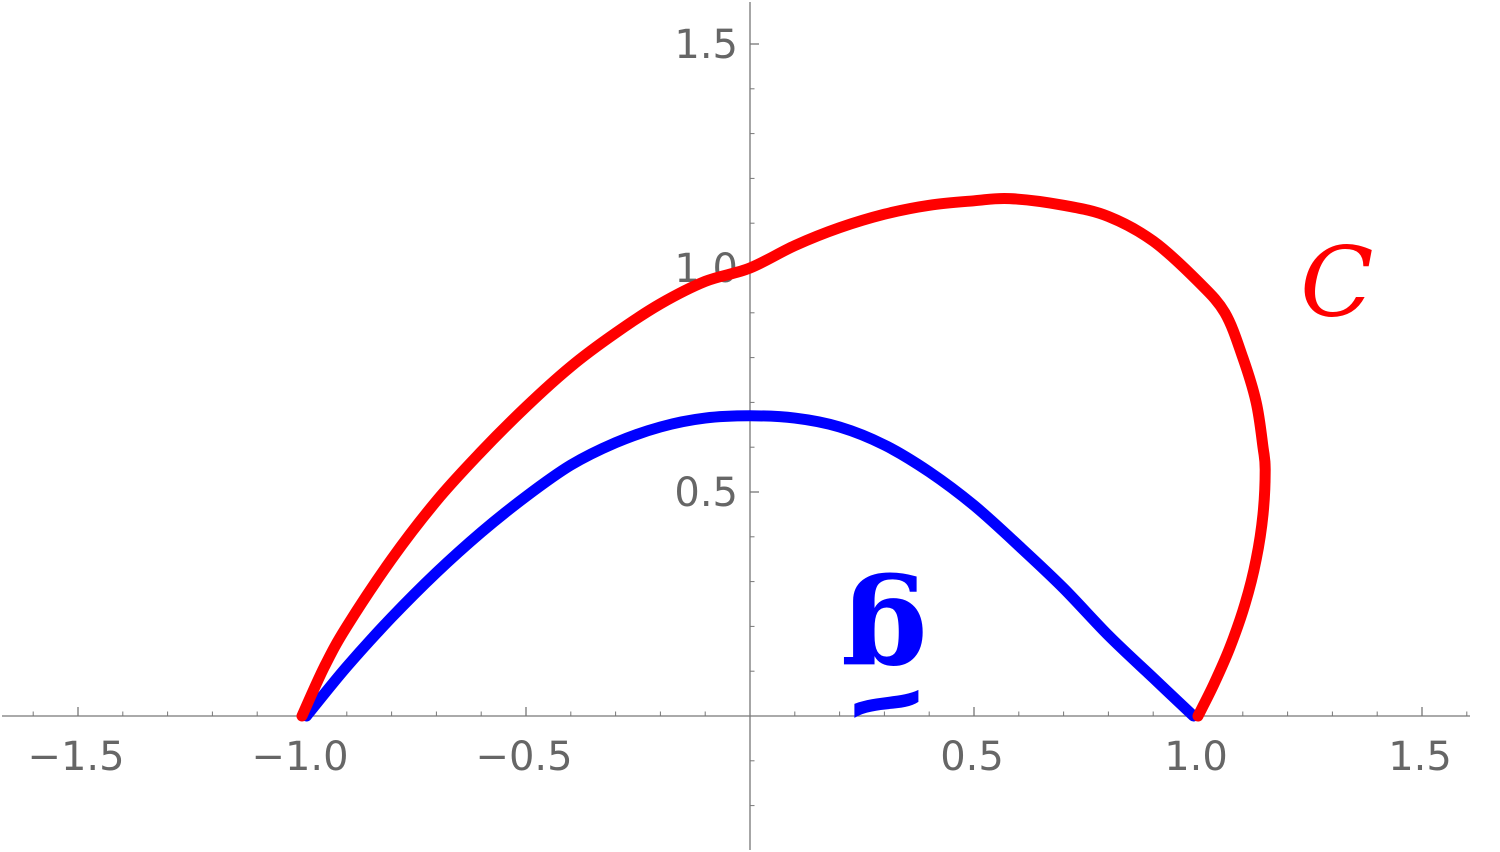 The image size is (1500, 852). I want to click on x-tick-label: −1.0, so click(299, 757).